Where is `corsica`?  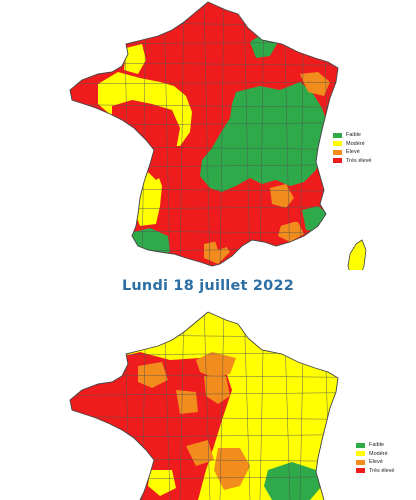
corsica is located at coordinates (357, 254).